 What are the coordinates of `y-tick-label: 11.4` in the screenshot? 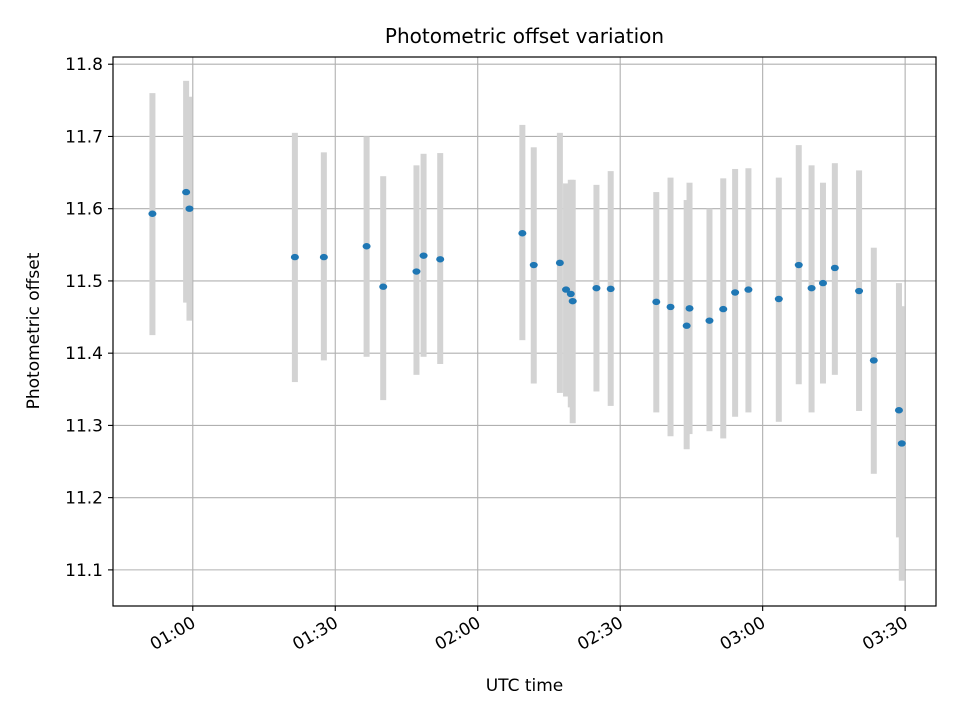 It's located at (84, 354).